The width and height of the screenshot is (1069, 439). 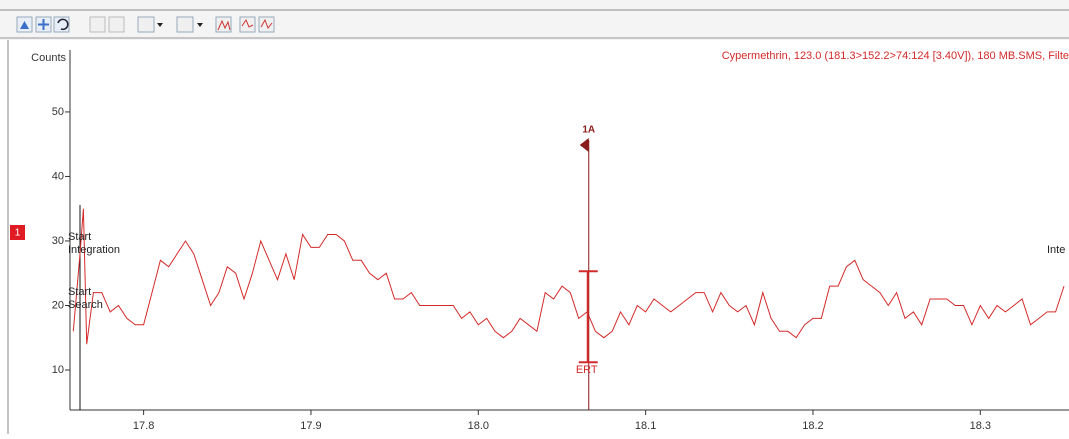 I want to click on toolbar, so click(x=534, y=20).